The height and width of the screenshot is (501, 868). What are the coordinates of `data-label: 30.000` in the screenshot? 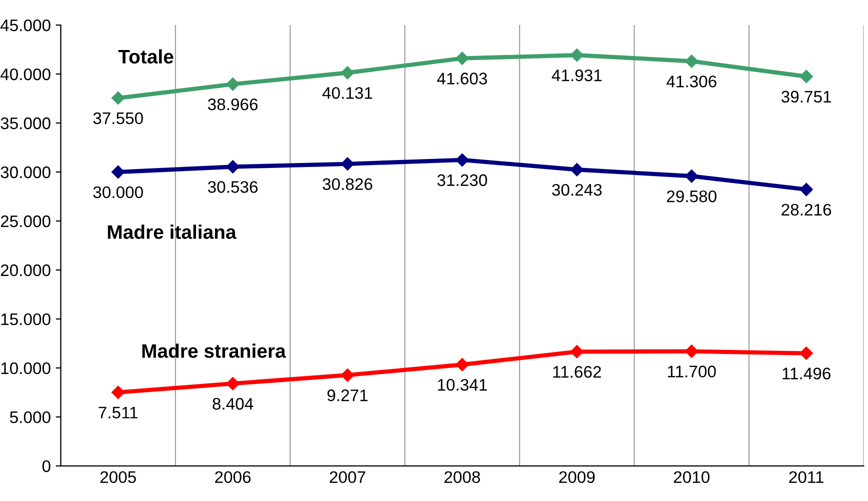 It's located at (118, 192).